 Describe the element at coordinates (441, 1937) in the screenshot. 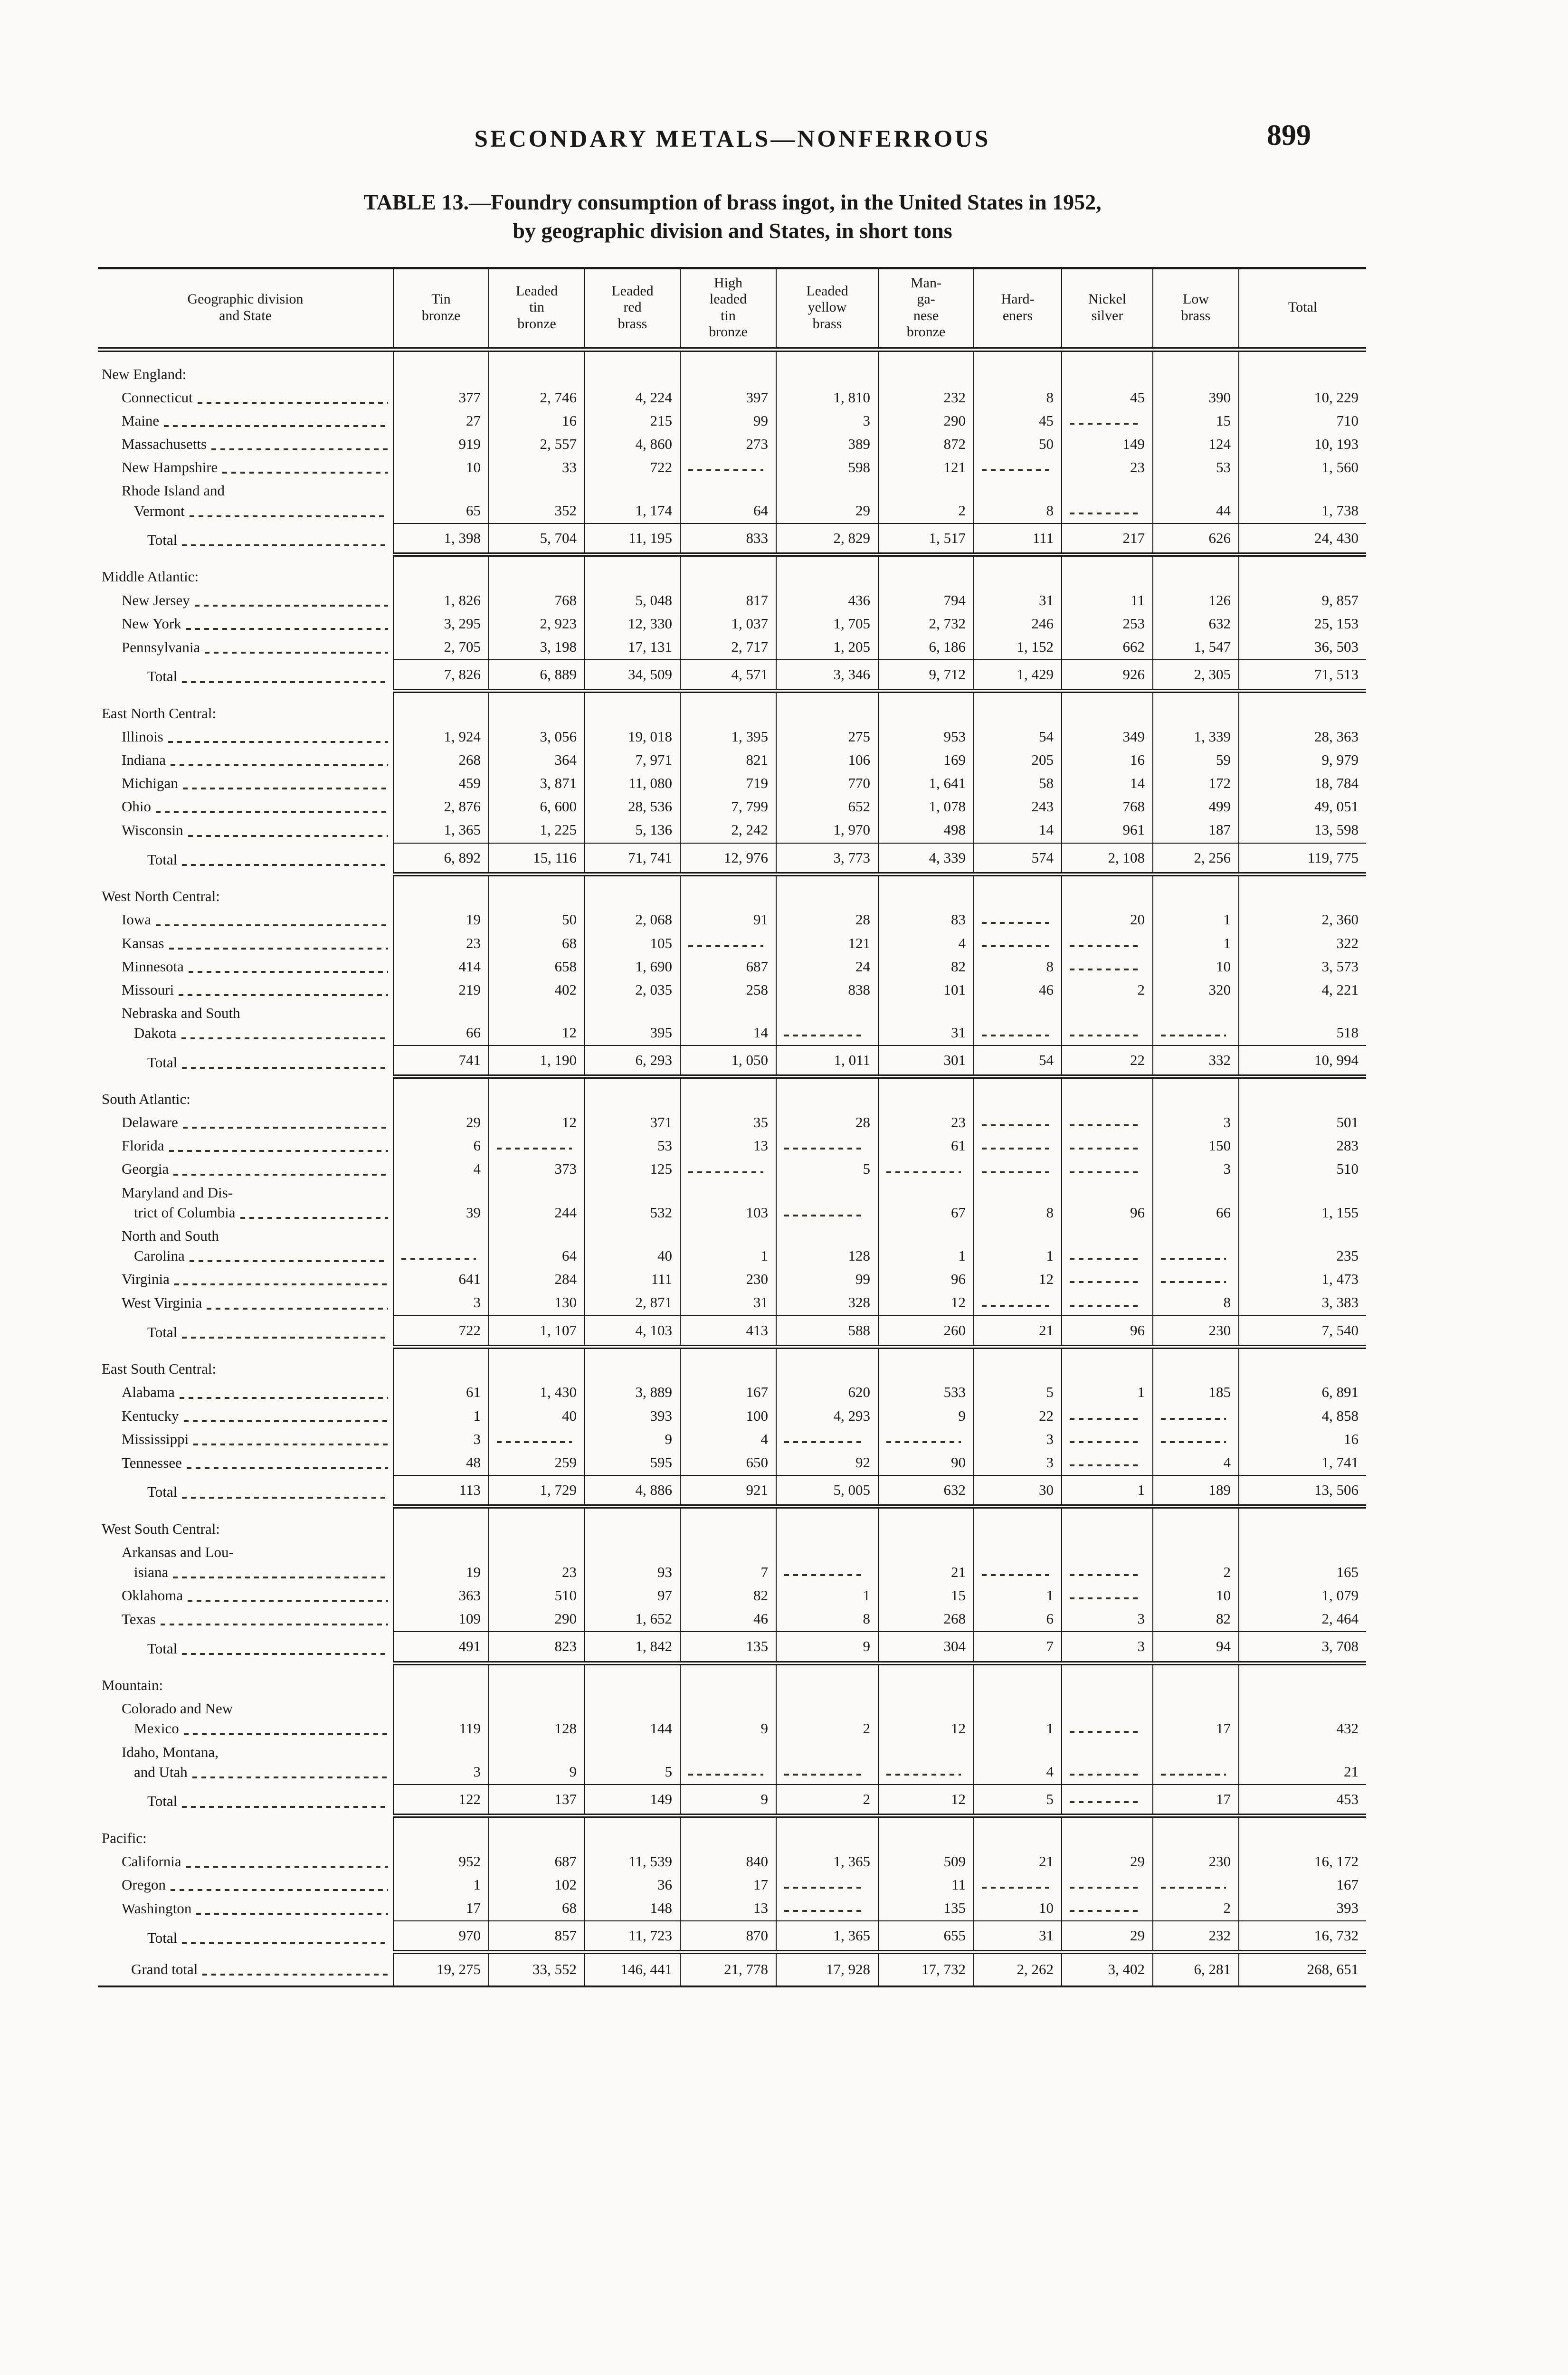

I see `value-cell: 970` at that location.